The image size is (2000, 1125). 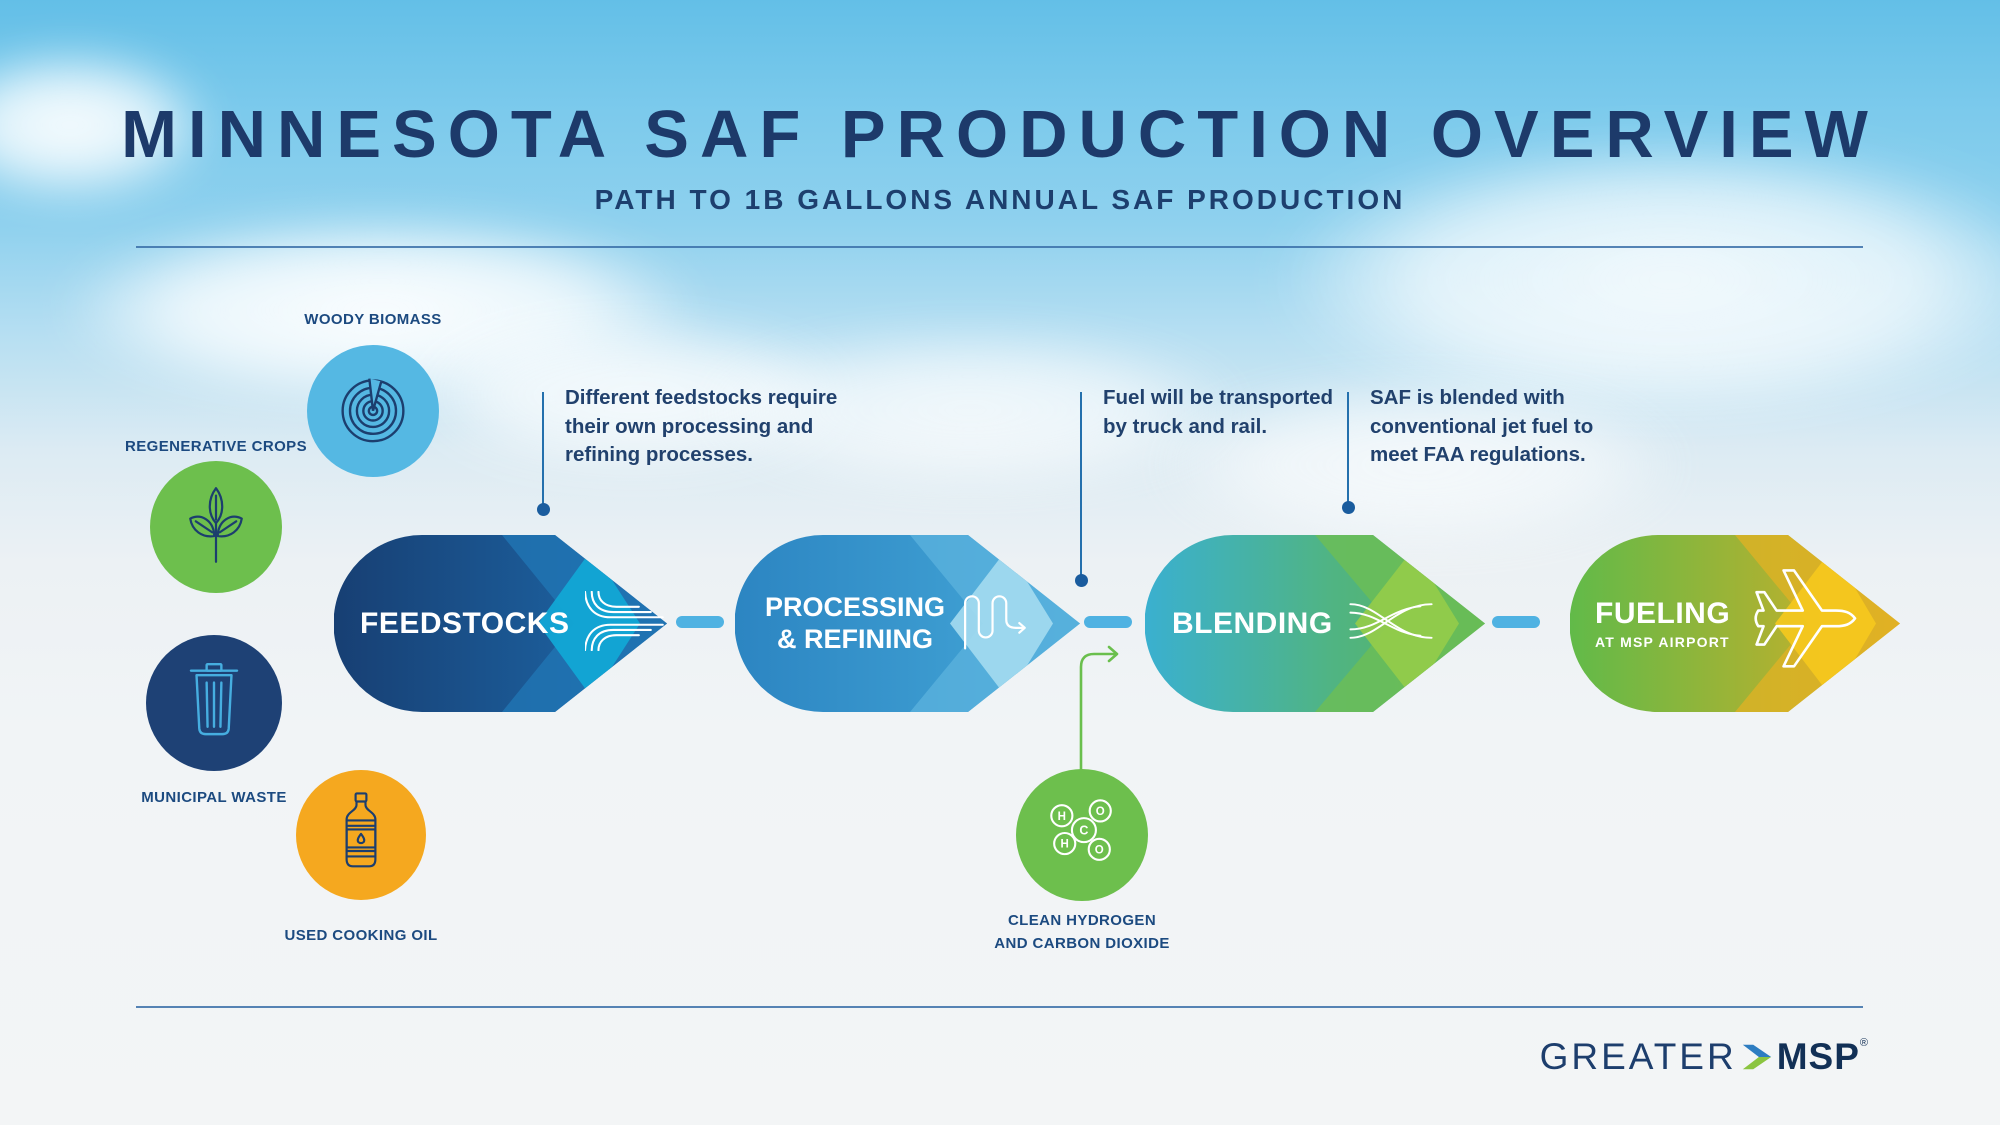 I want to click on used-cooking-oil-circle, so click(x=361, y=835).